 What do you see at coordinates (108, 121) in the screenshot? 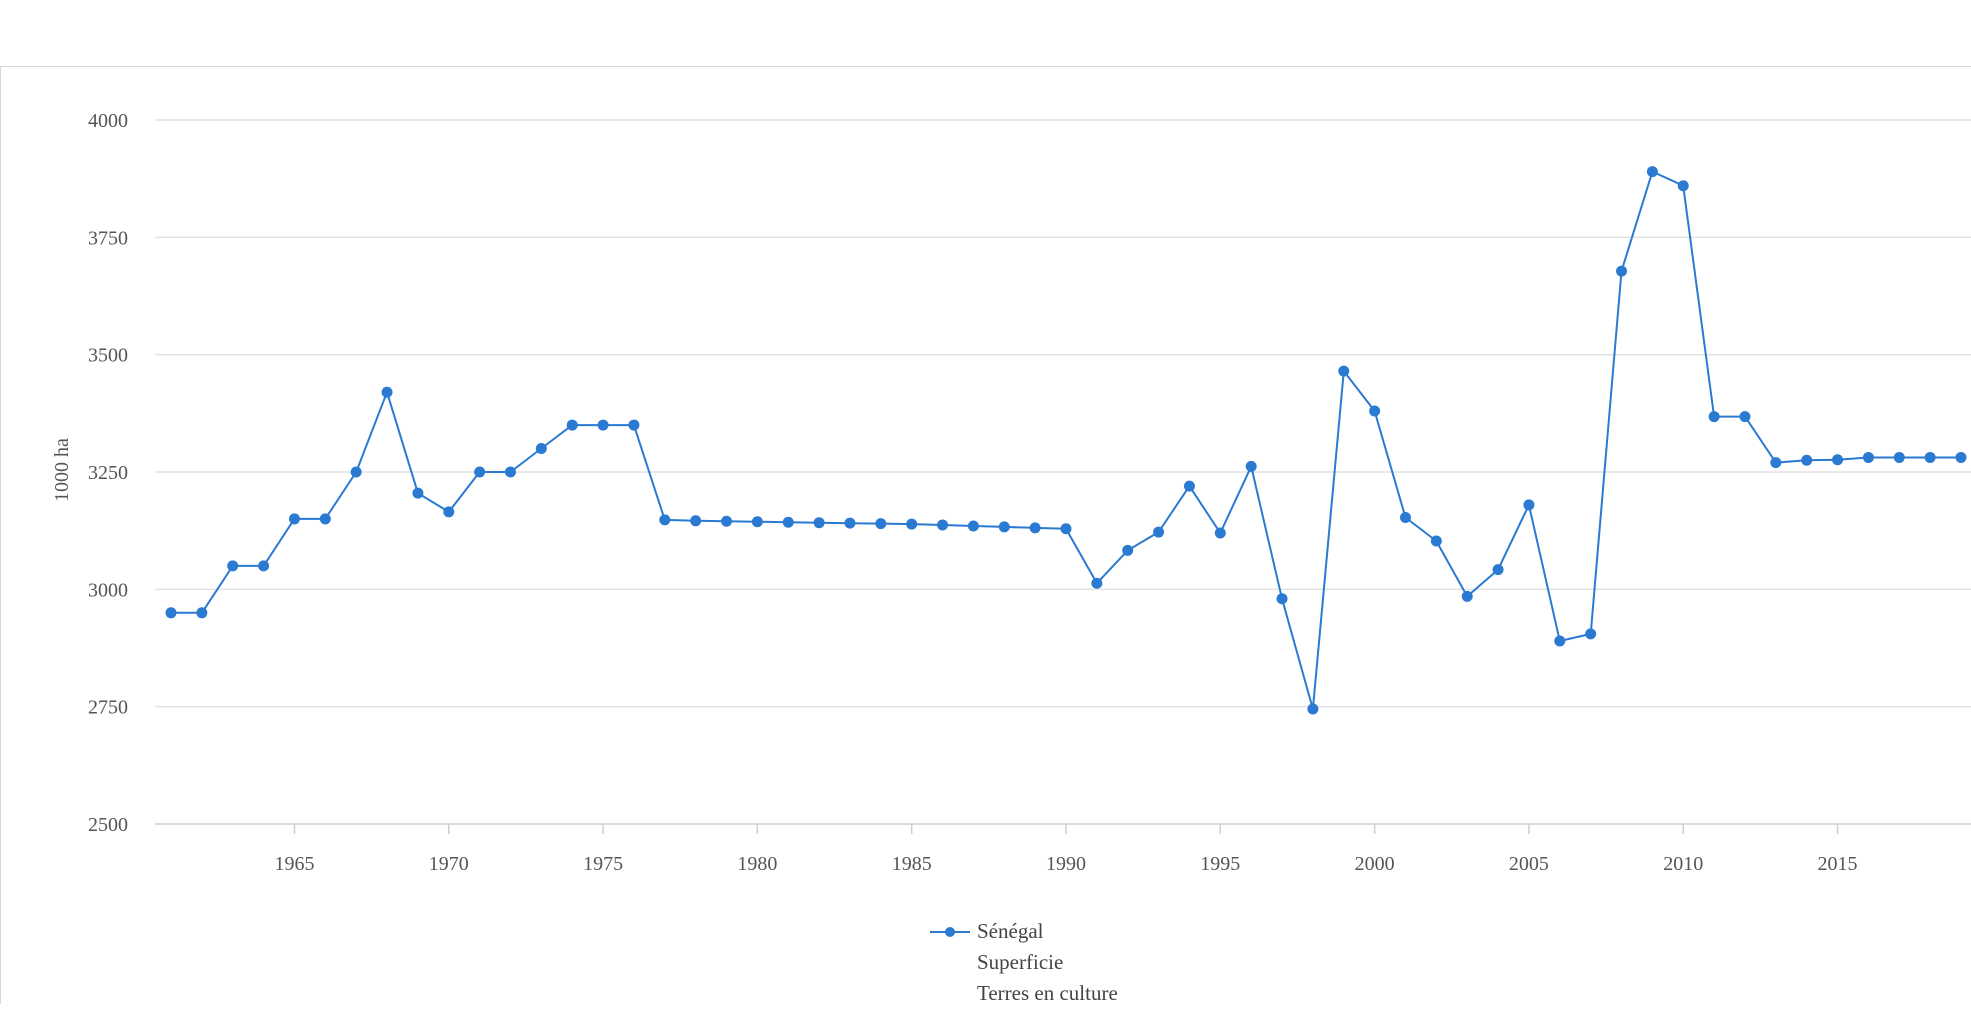
I see `y-tick-label: 4000` at bounding box center [108, 121].